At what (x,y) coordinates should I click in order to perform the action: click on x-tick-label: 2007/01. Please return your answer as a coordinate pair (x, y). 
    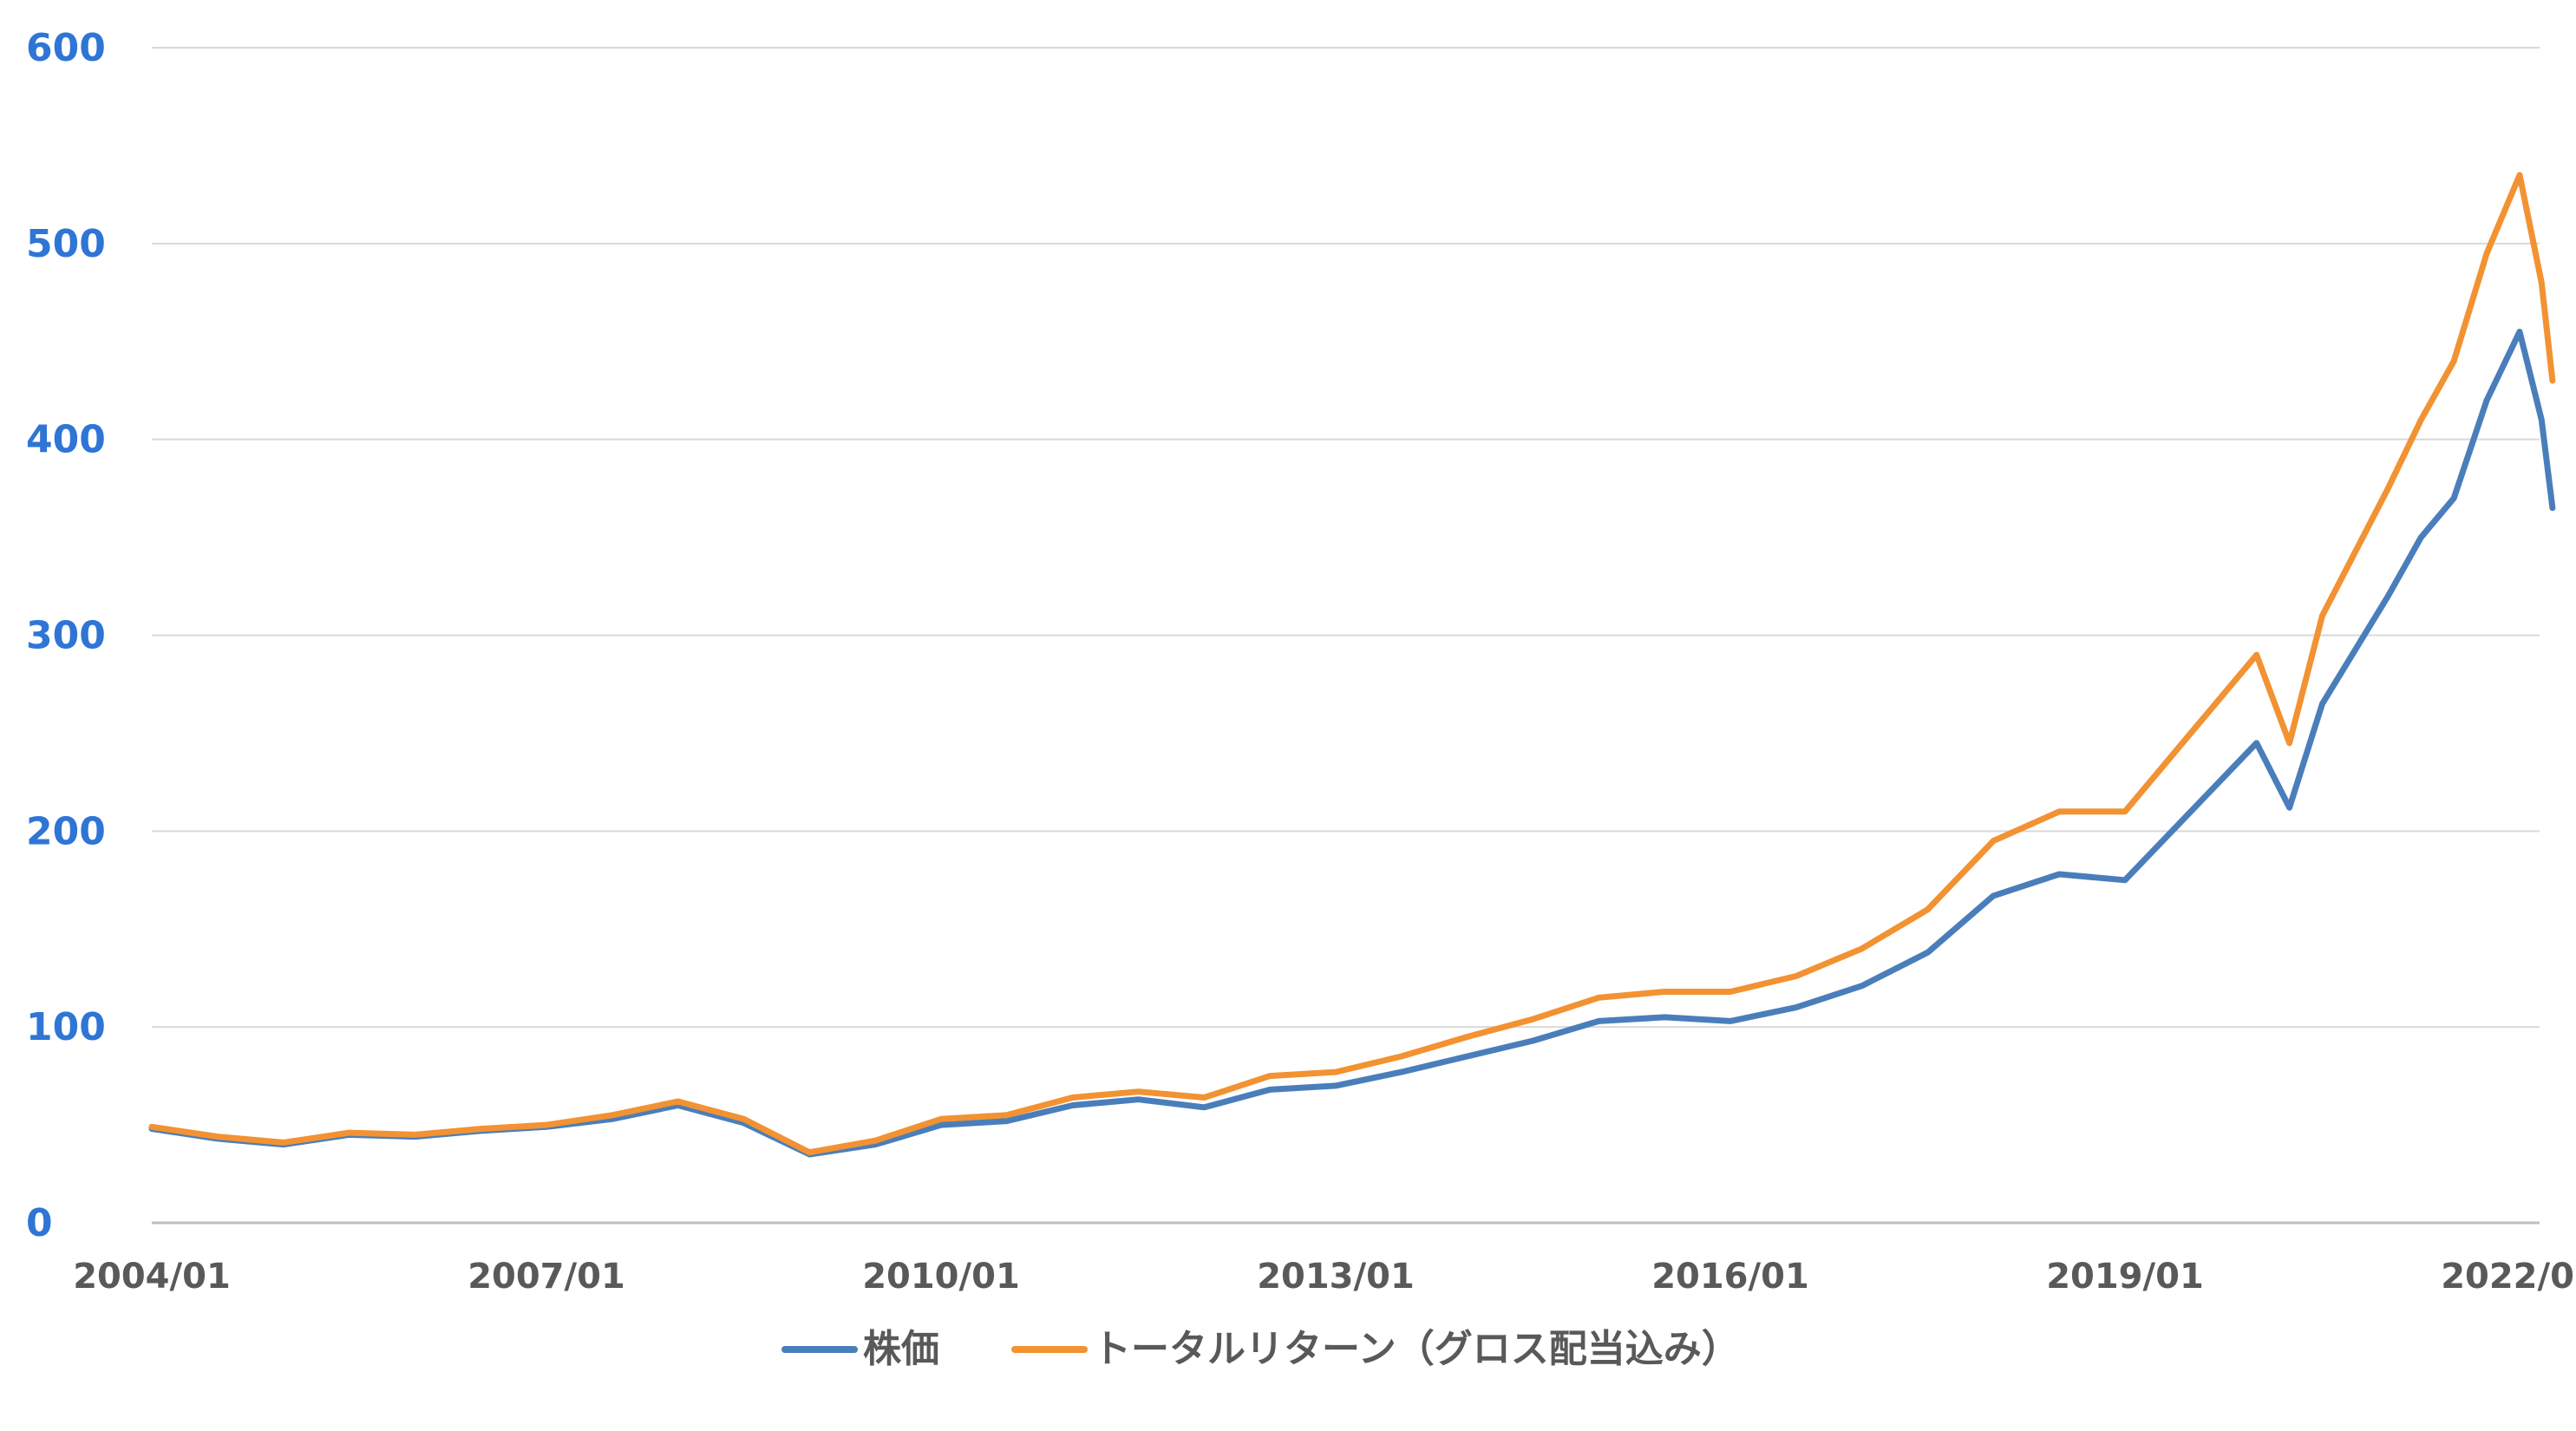
    Looking at the image, I should click on (546, 1277).